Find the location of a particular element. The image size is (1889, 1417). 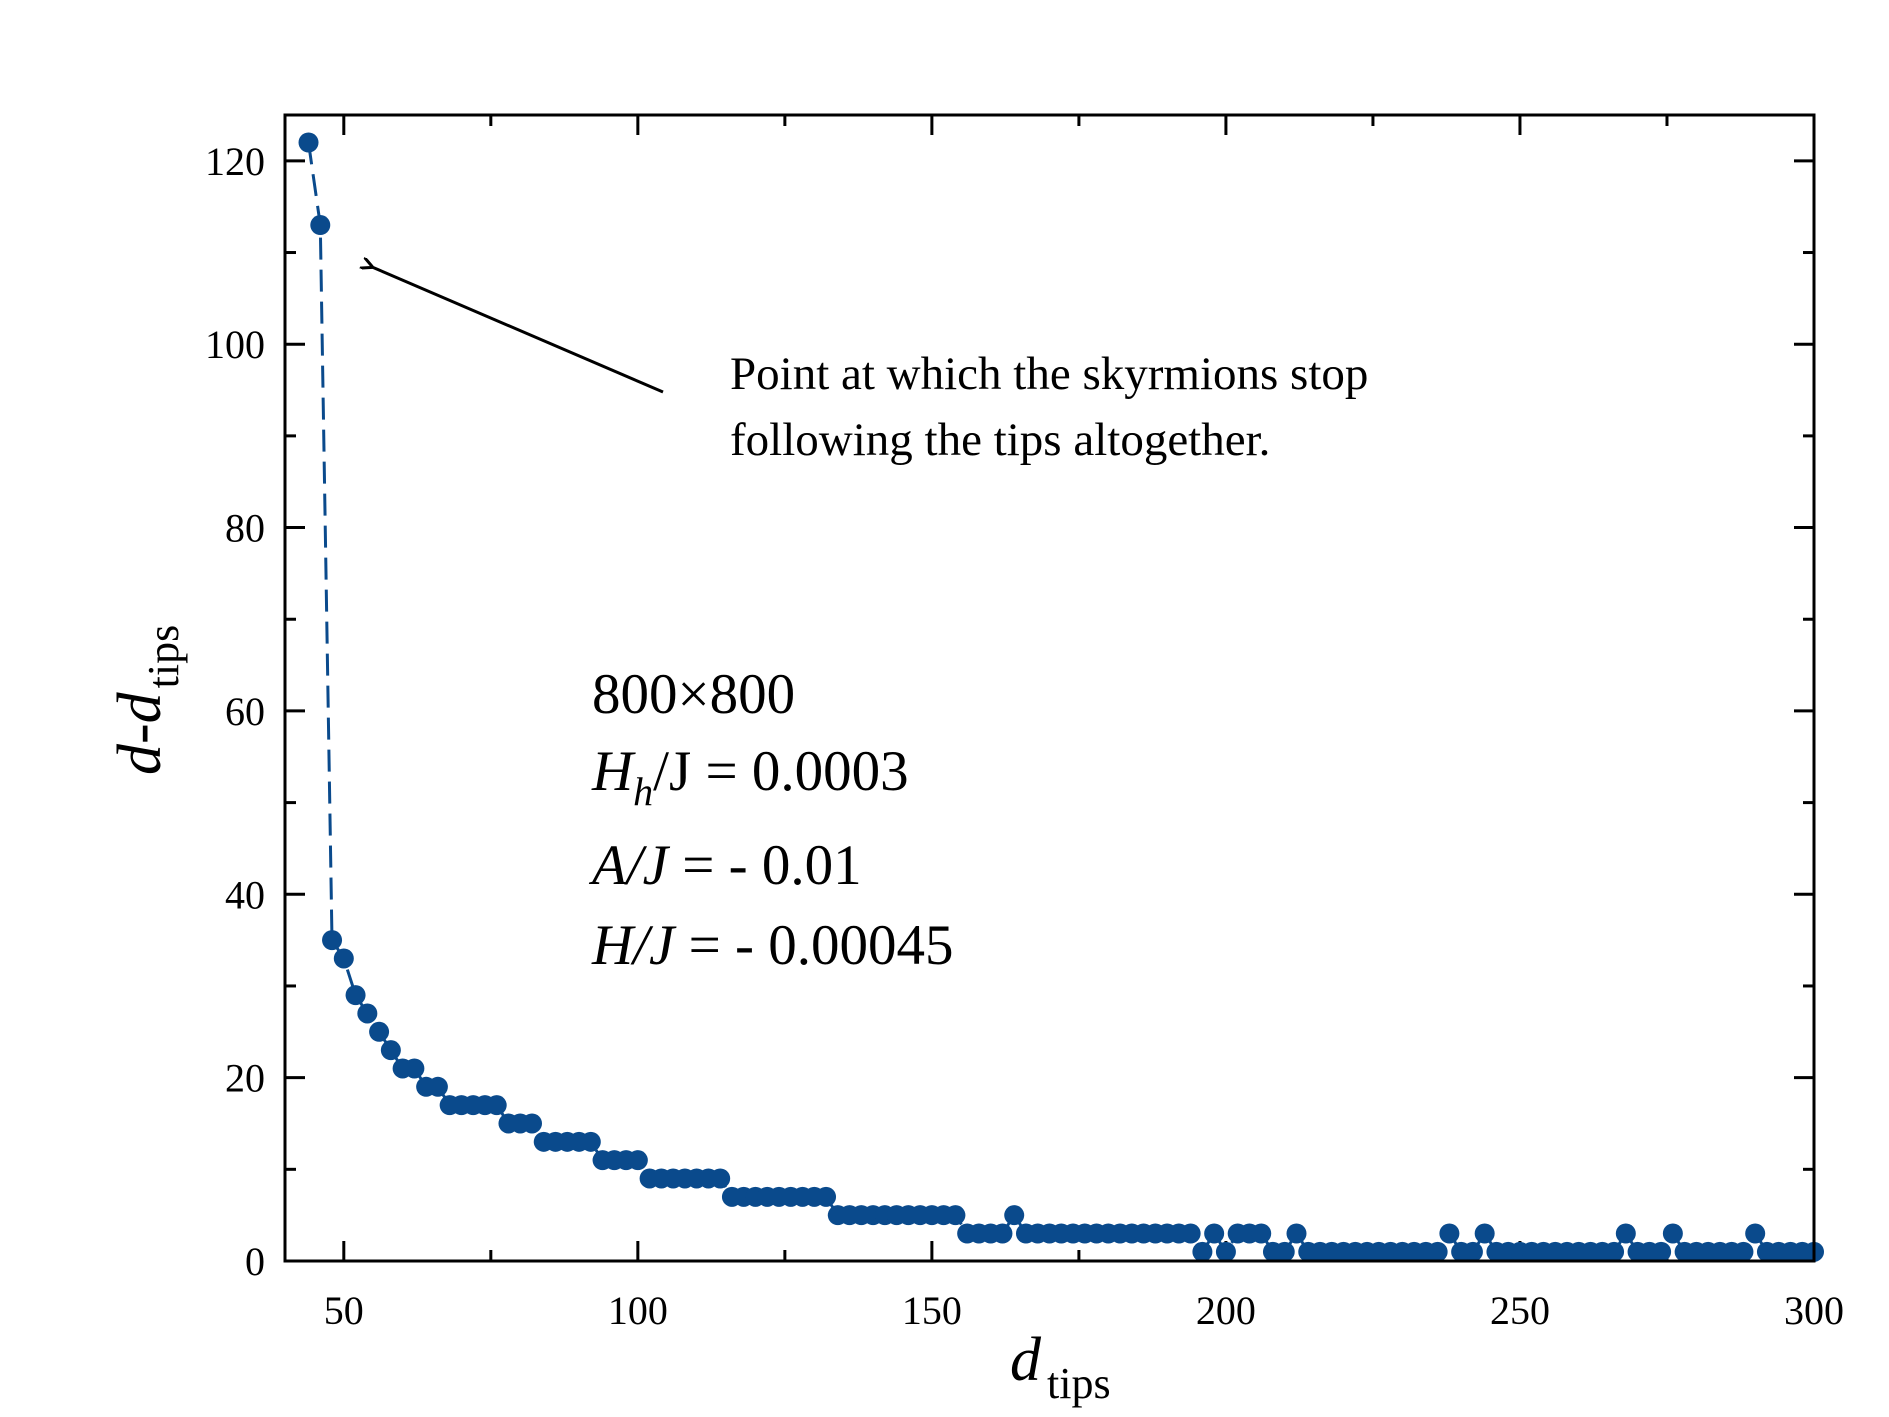

annotation-line-2: following the tips altogether. is located at coordinates (1000, 440).